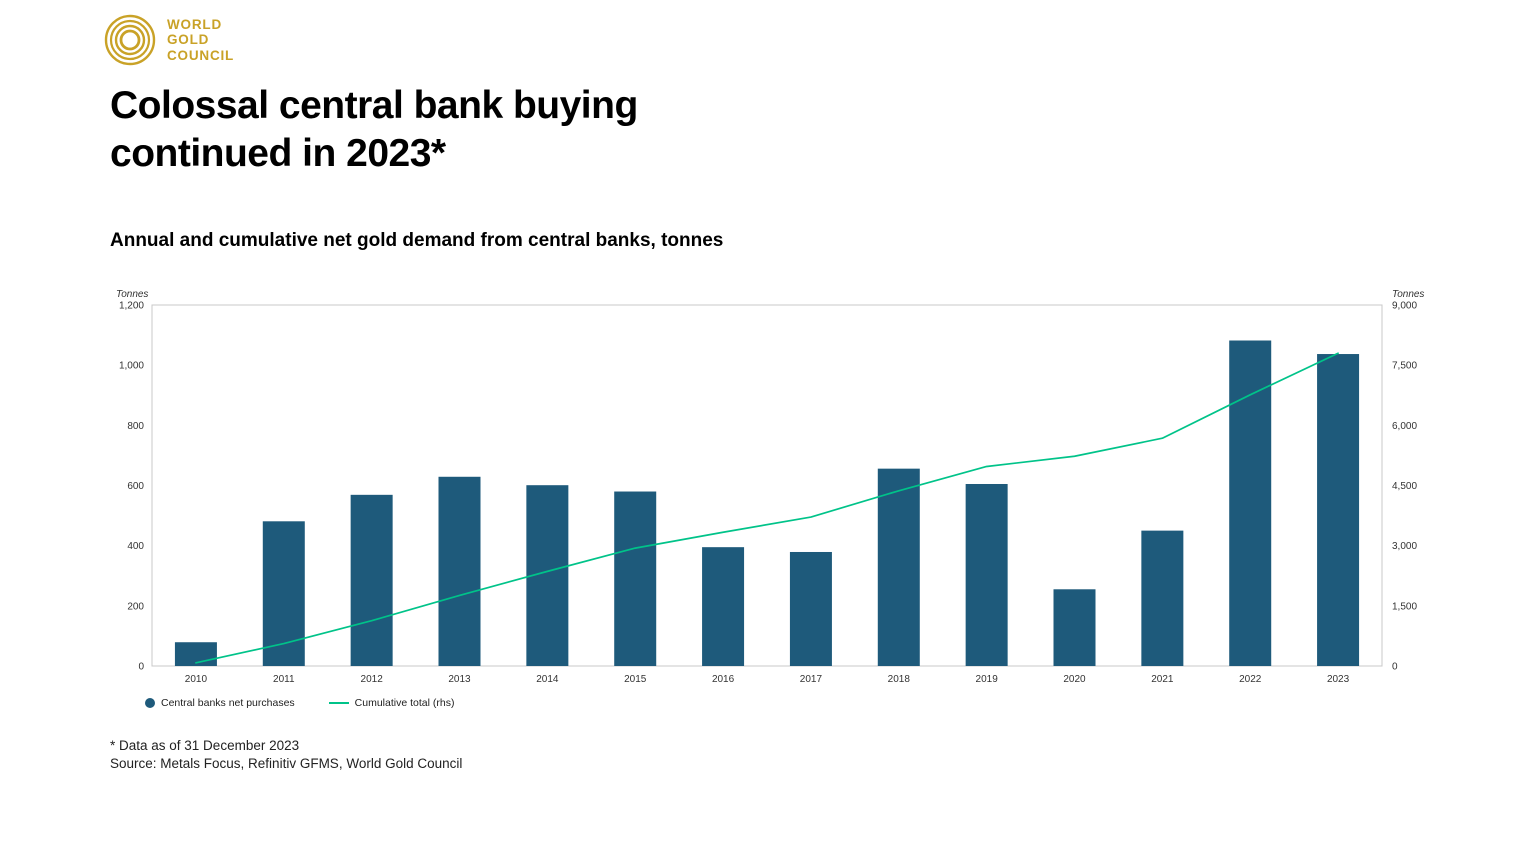 Image resolution: width=1536 pixels, height=864 pixels. Describe the element at coordinates (228, 703) in the screenshot. I see `legend-label-bars: Central banks net purchases` at that location.